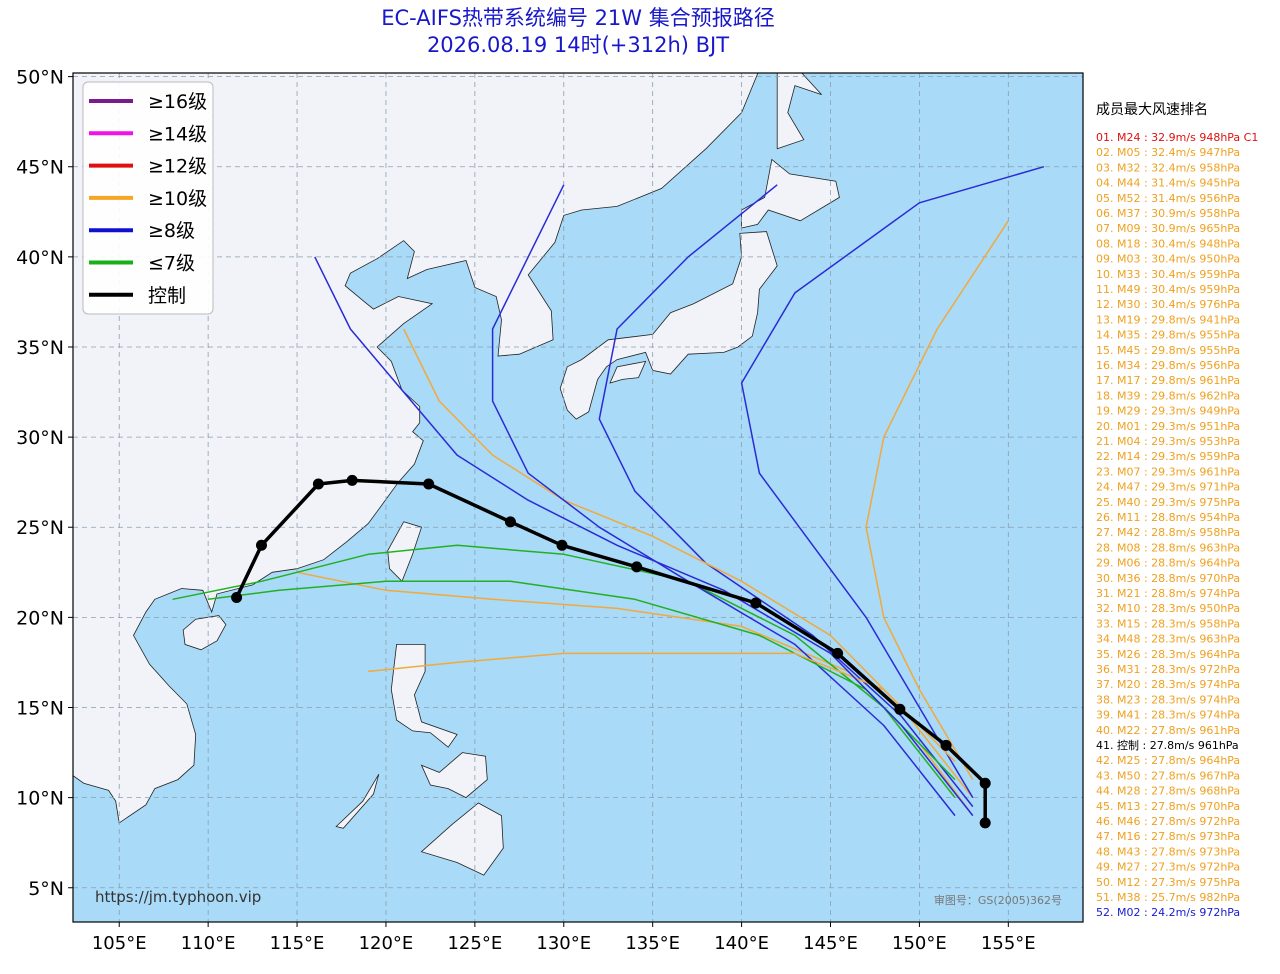 Image resolution: width=1280 pixels, height=974 pixels. Describe the element at coordinates (1168, 882) in the screenshot. I see `ranking-entry: 50. M12 : 27.3m/s 975hPa` at that location.